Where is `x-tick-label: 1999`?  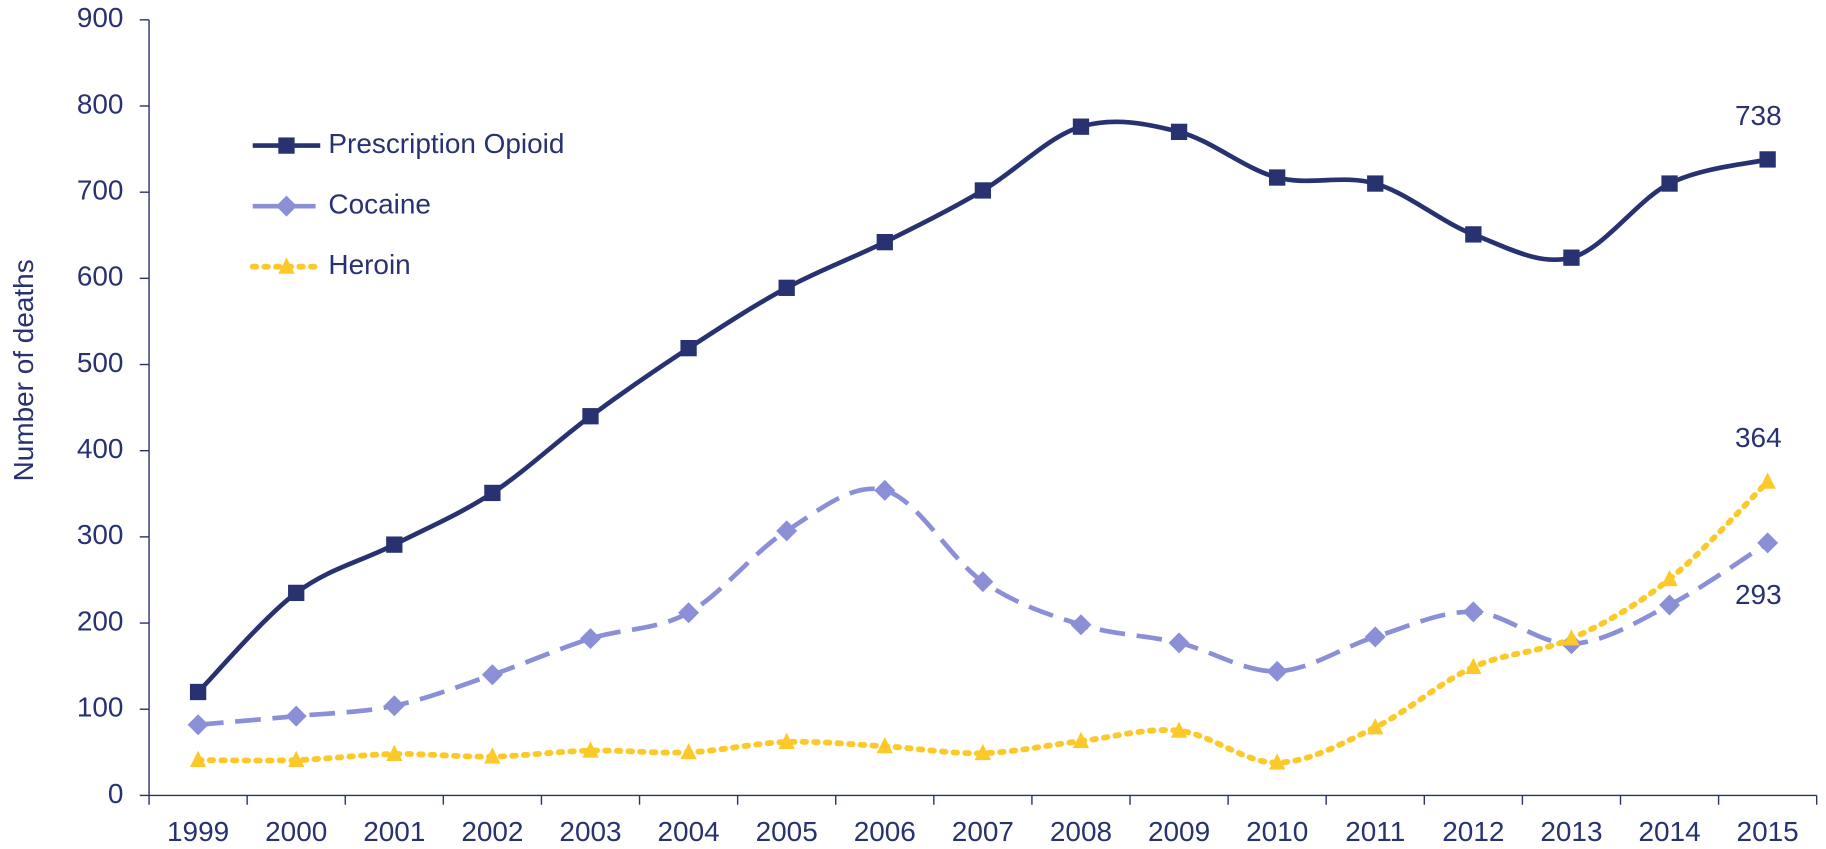 x-tick-label: 1999 is located at coordinates (198, 831).